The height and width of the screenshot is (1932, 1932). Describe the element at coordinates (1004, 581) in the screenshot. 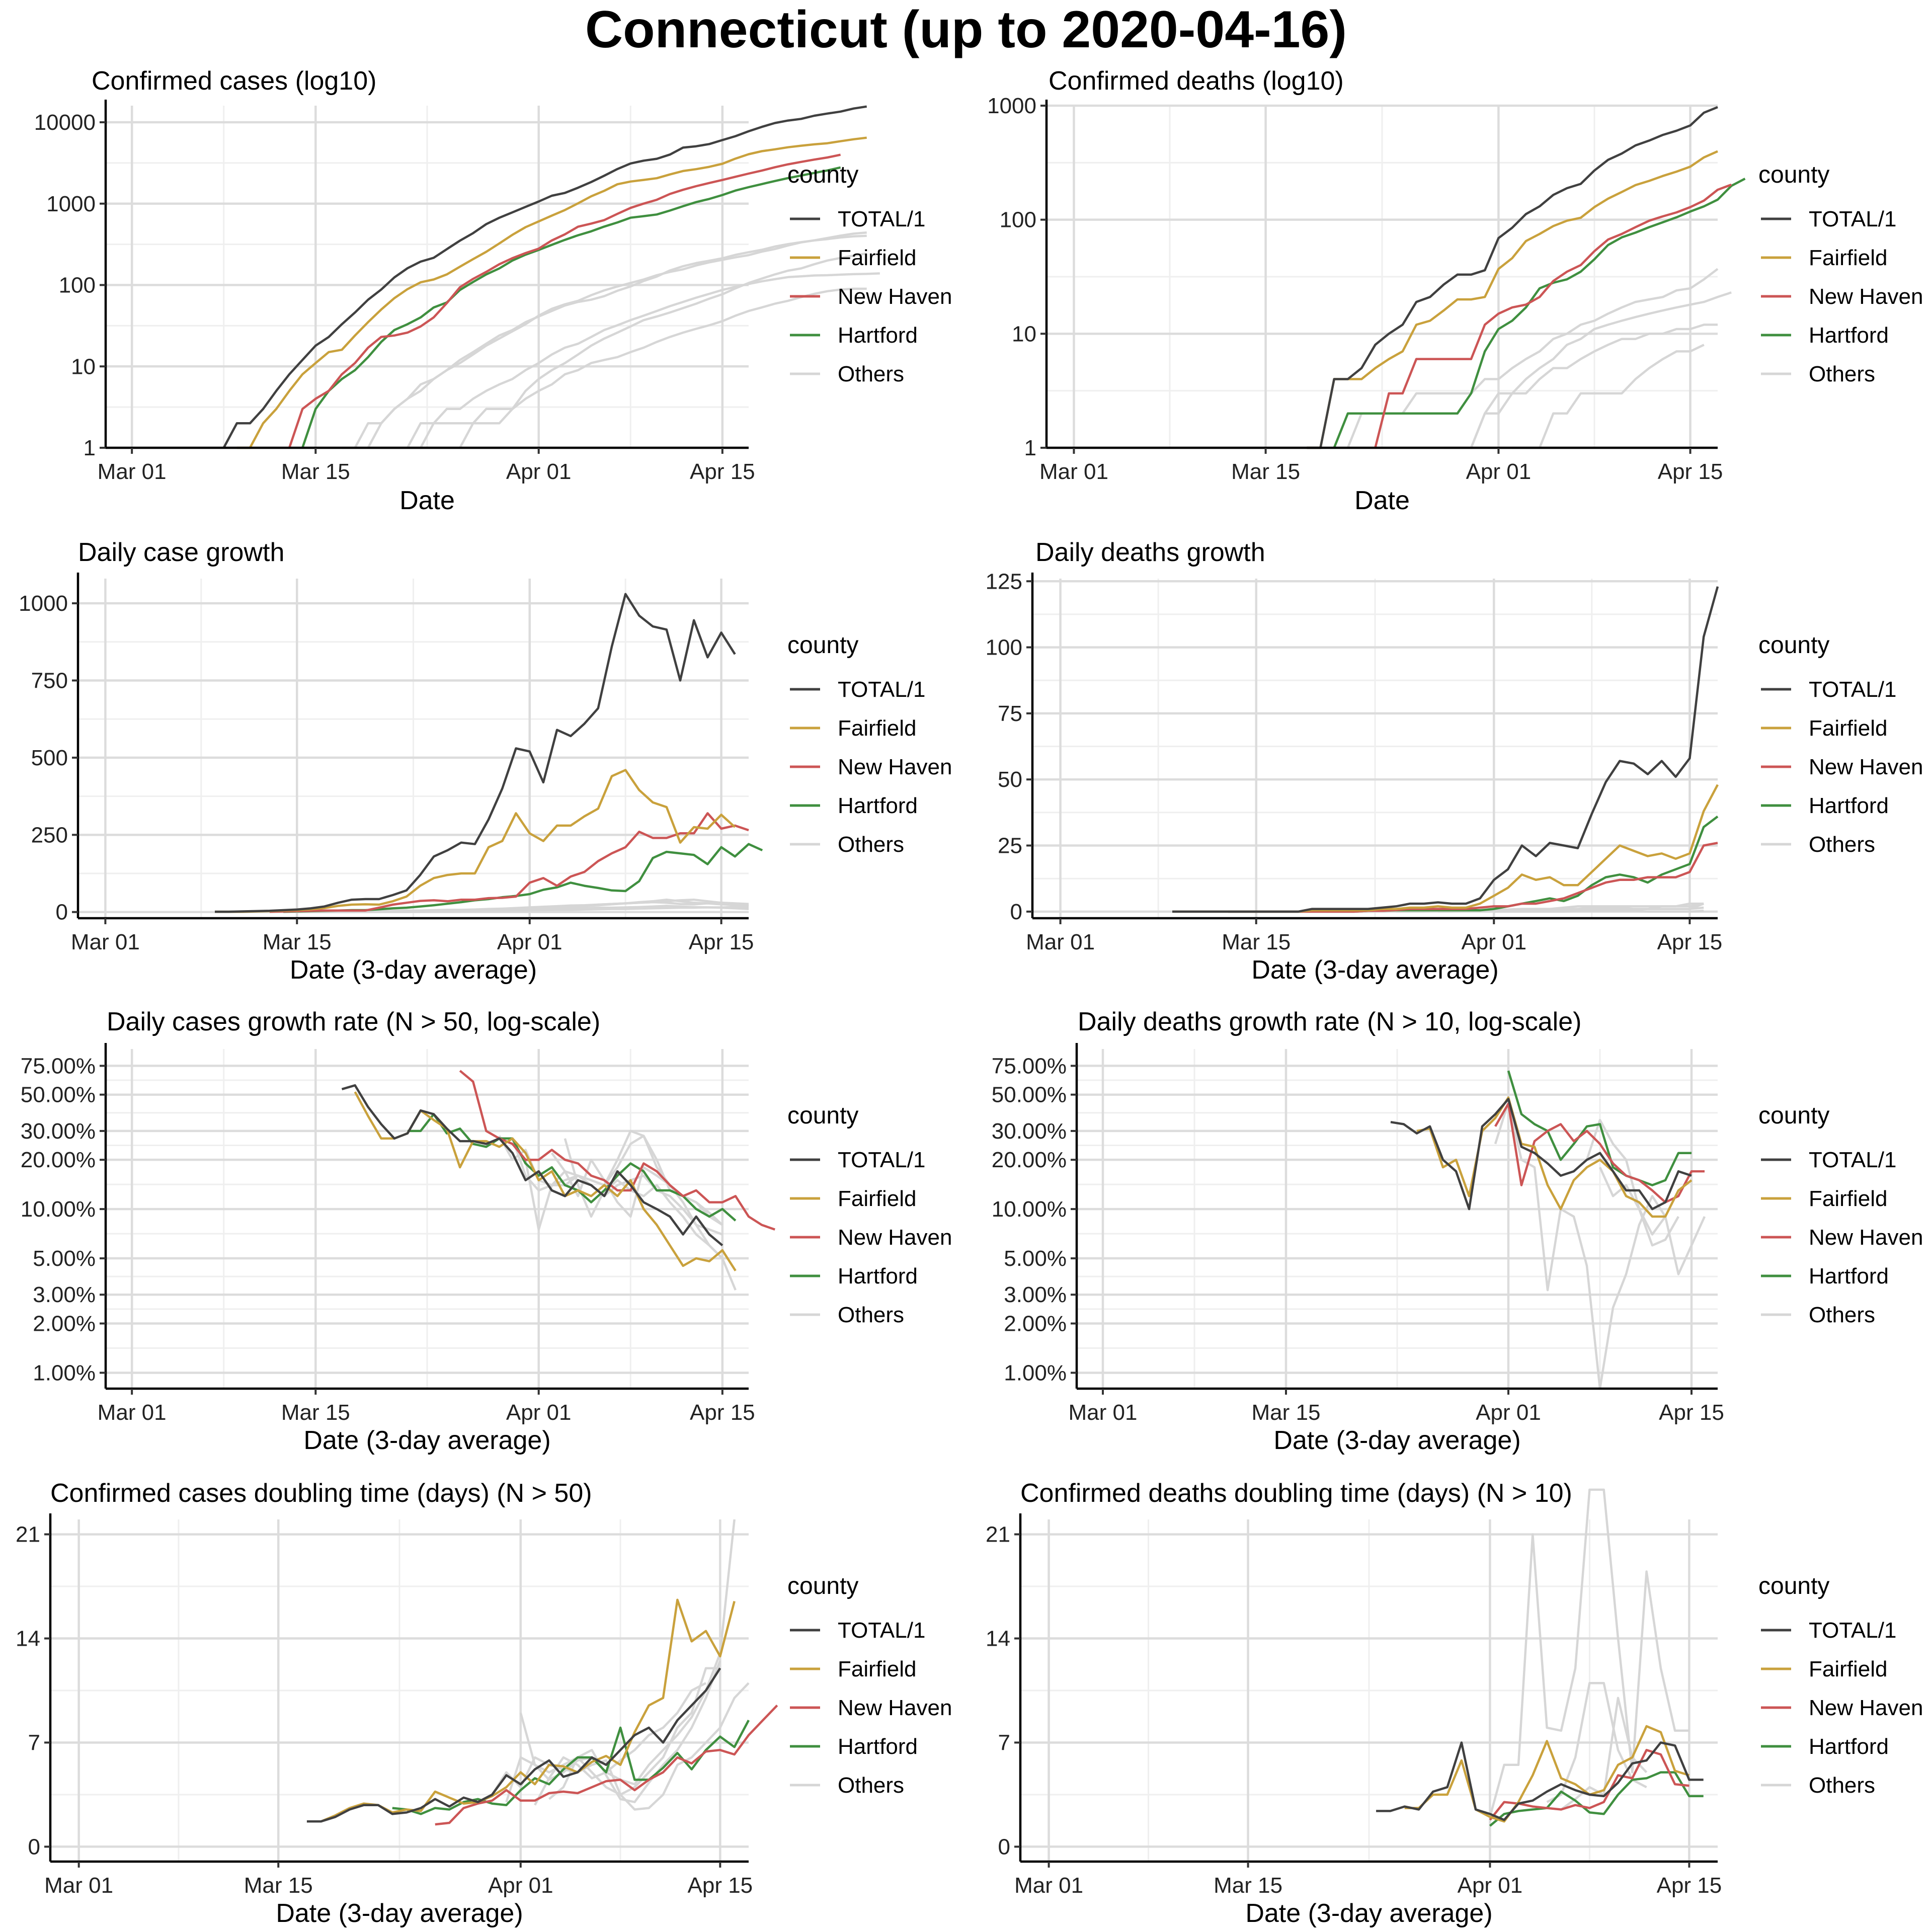

I see `y-tick-label: 125` at that location.